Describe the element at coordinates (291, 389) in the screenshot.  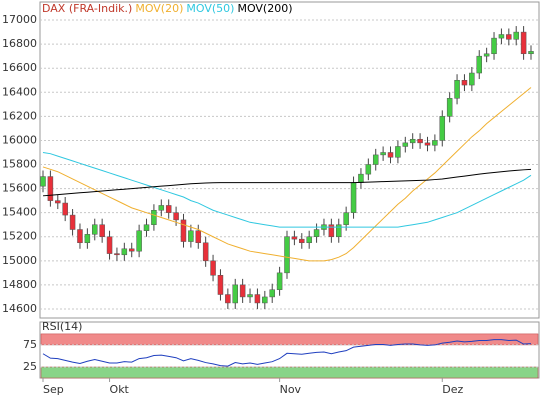
I see `x-tick-label: Nov` at that location.